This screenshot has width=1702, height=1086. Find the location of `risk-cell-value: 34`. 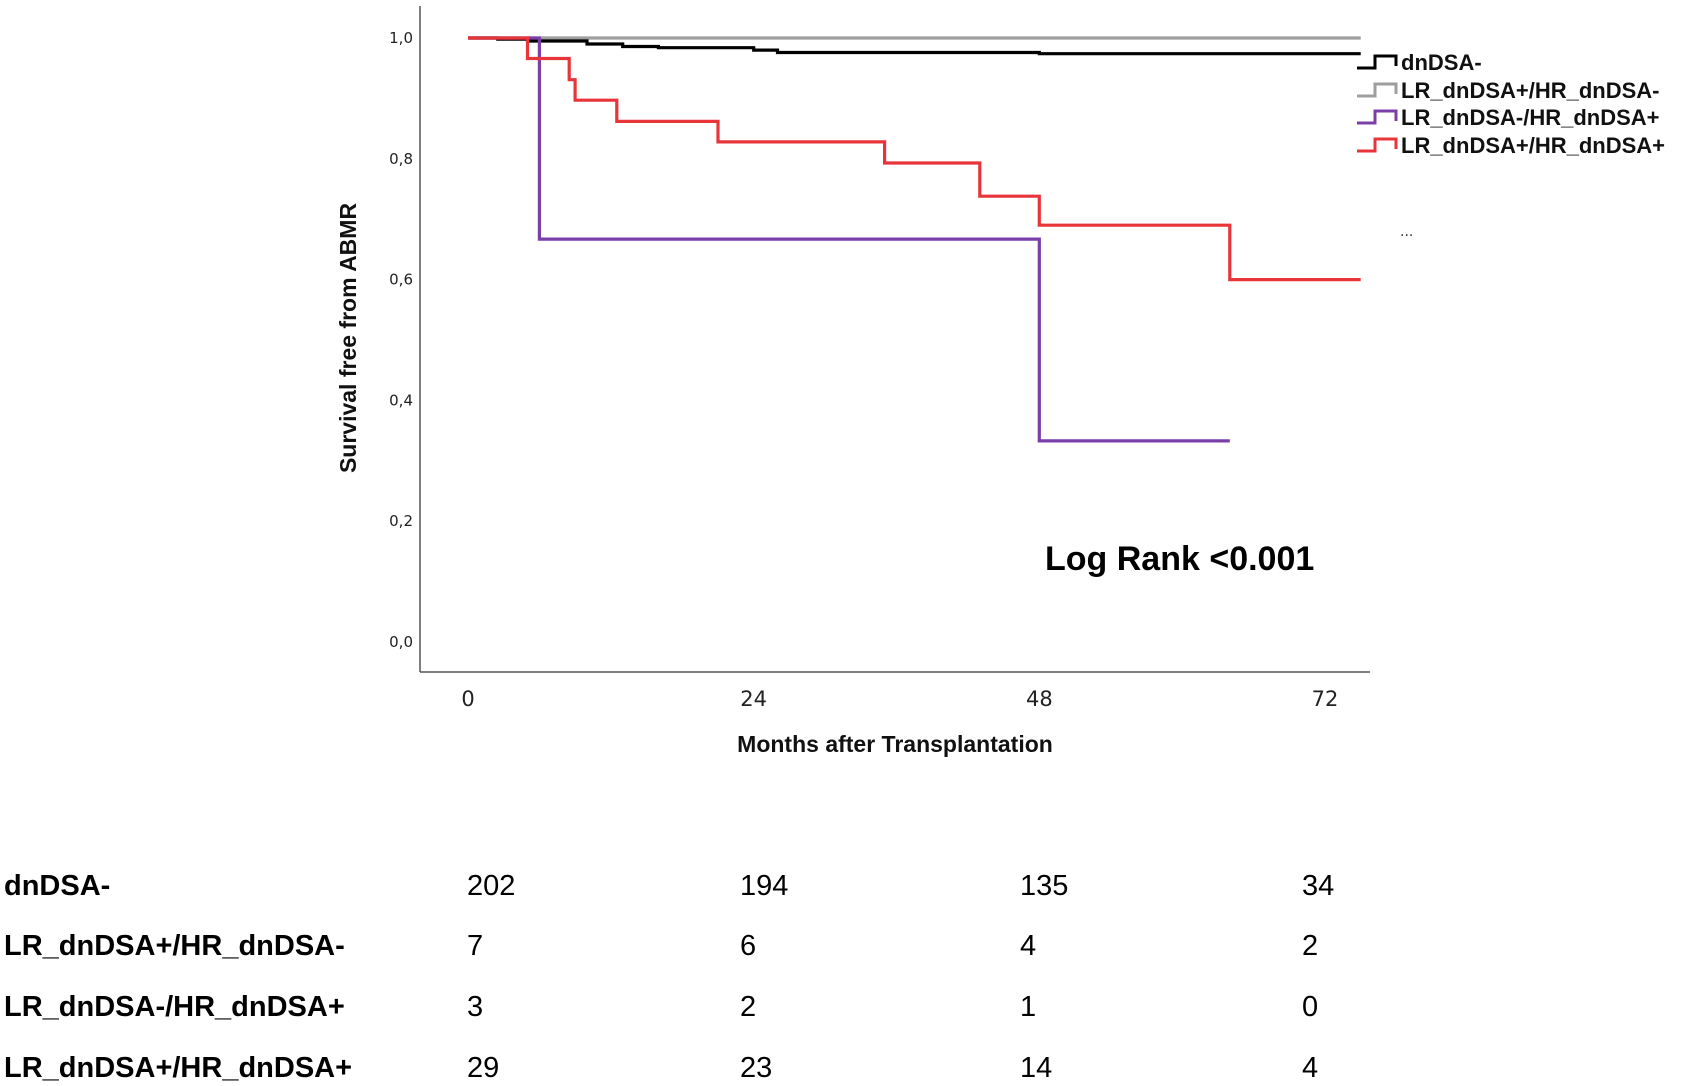

risk-cell-value: 34 is located at coordinates (1318, 886).